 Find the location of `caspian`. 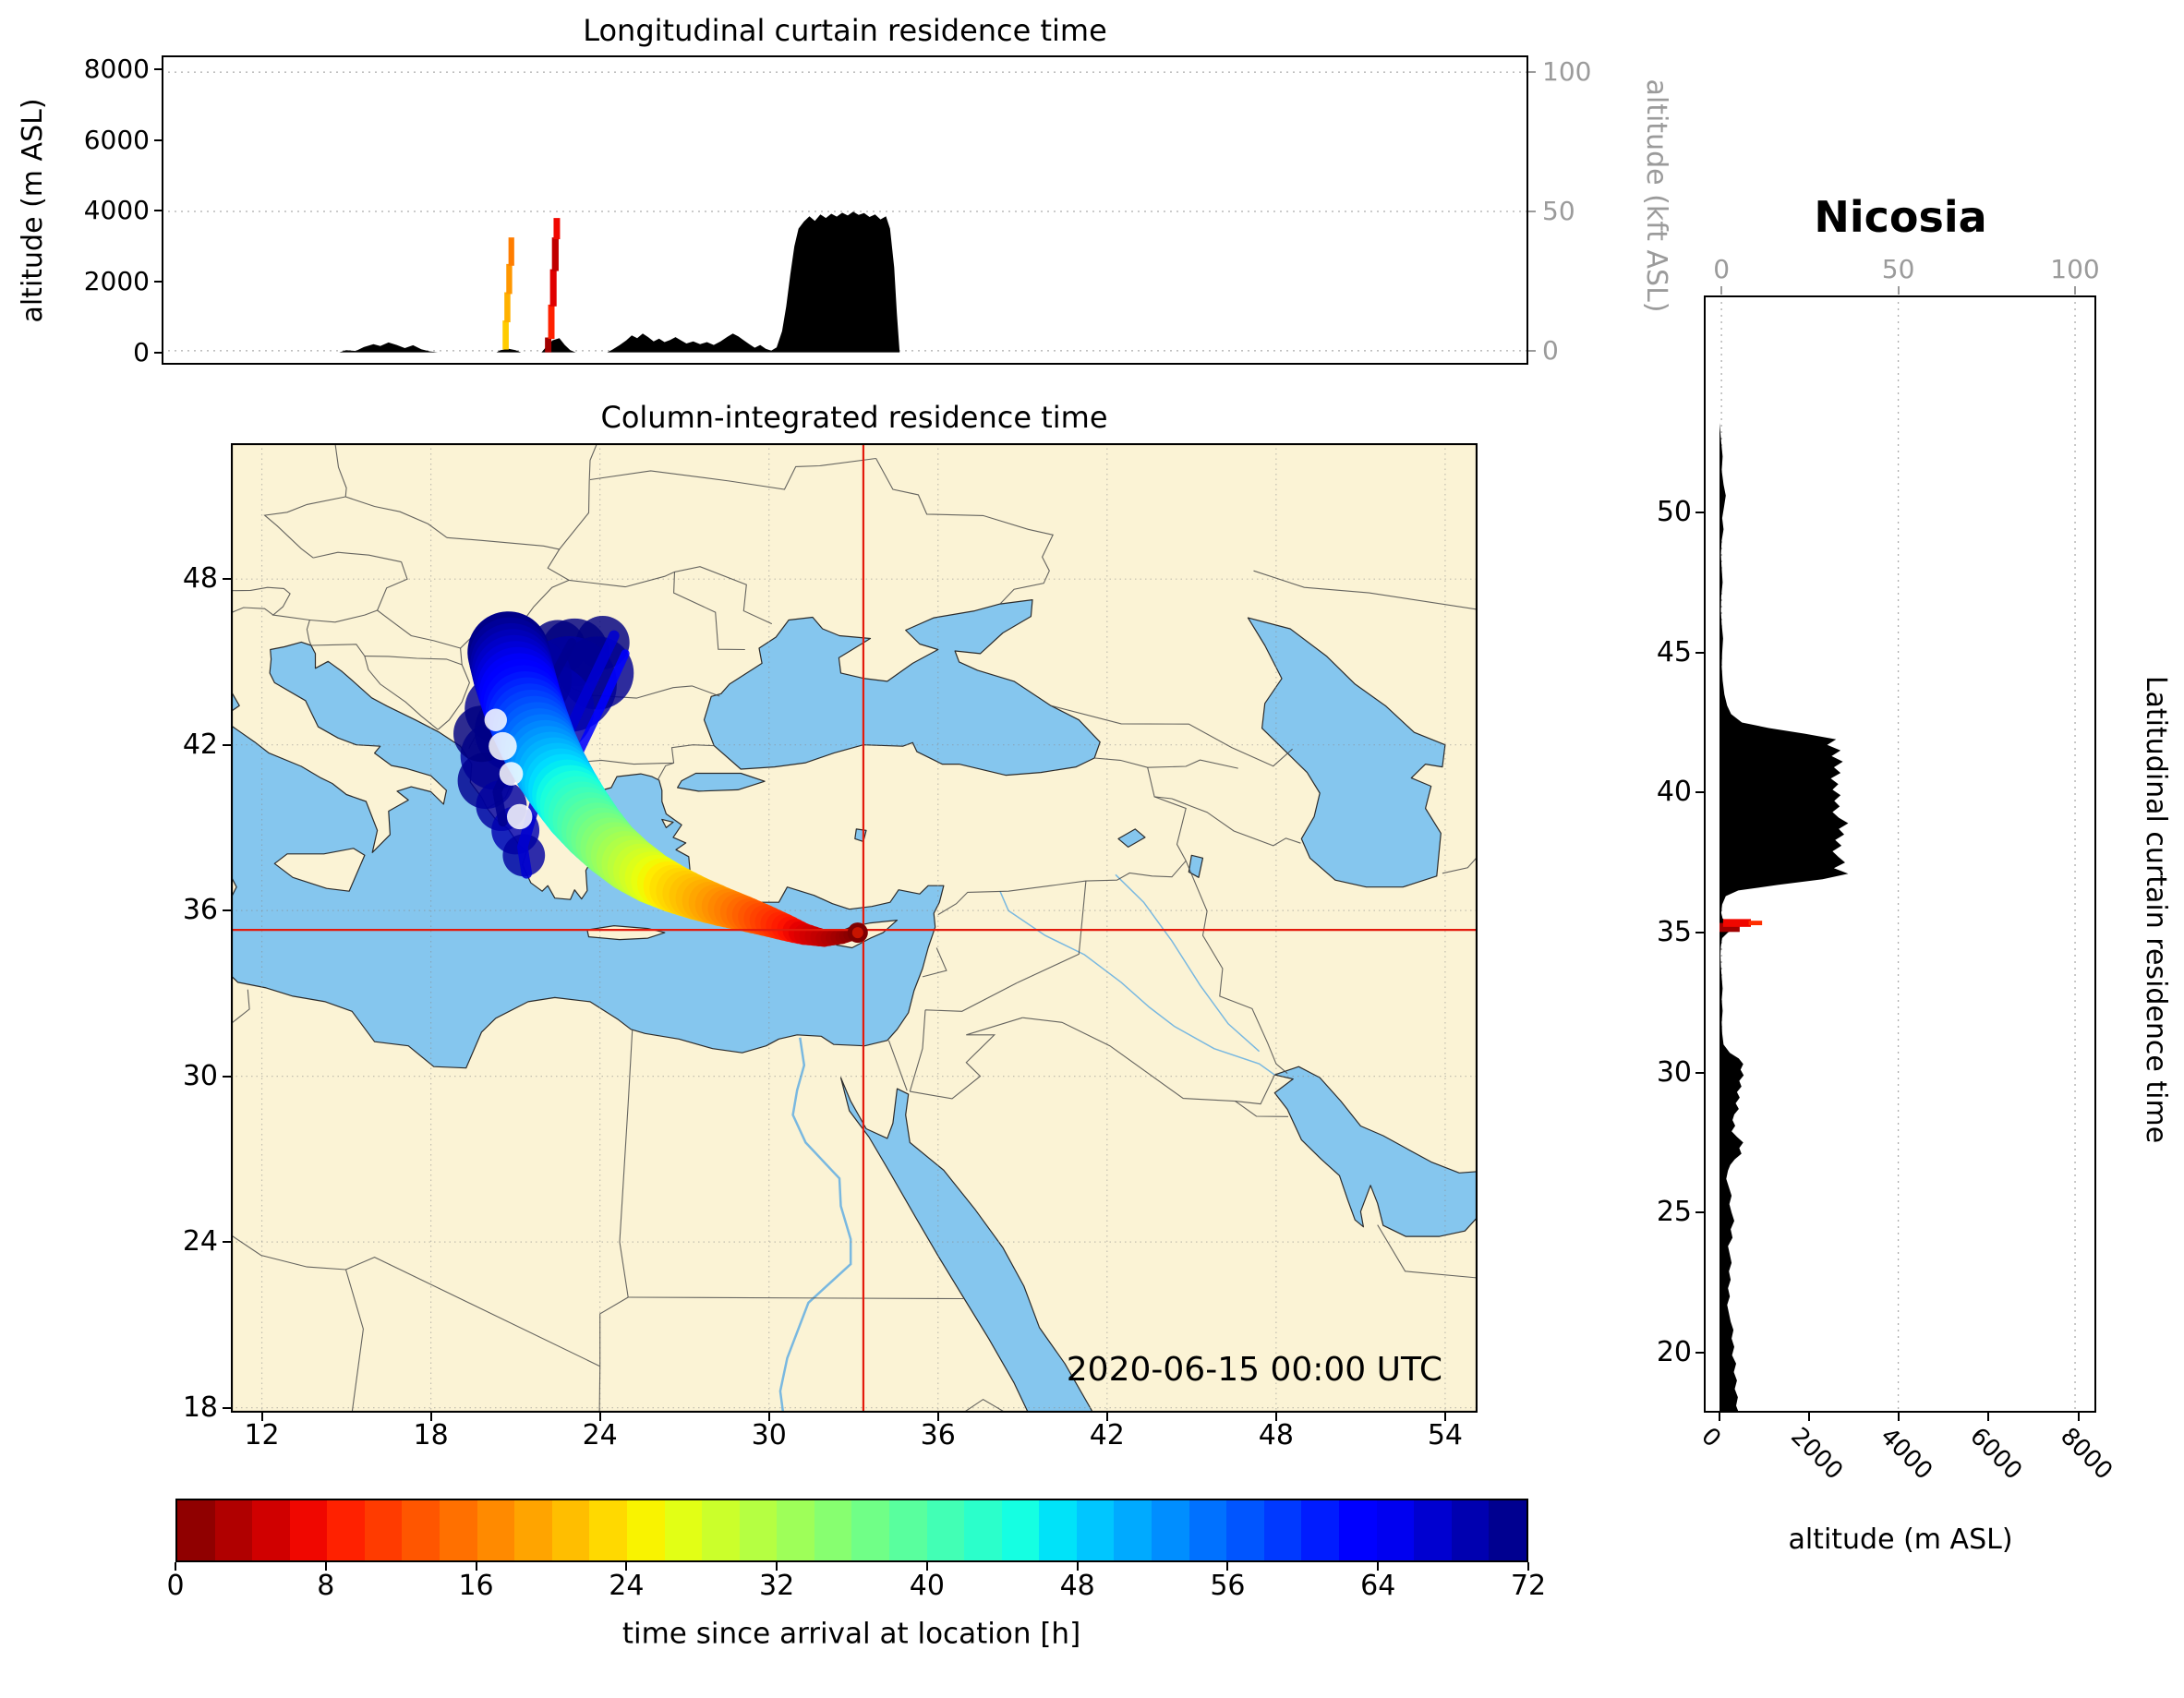

caspian is located at coordinates (1346, 752).